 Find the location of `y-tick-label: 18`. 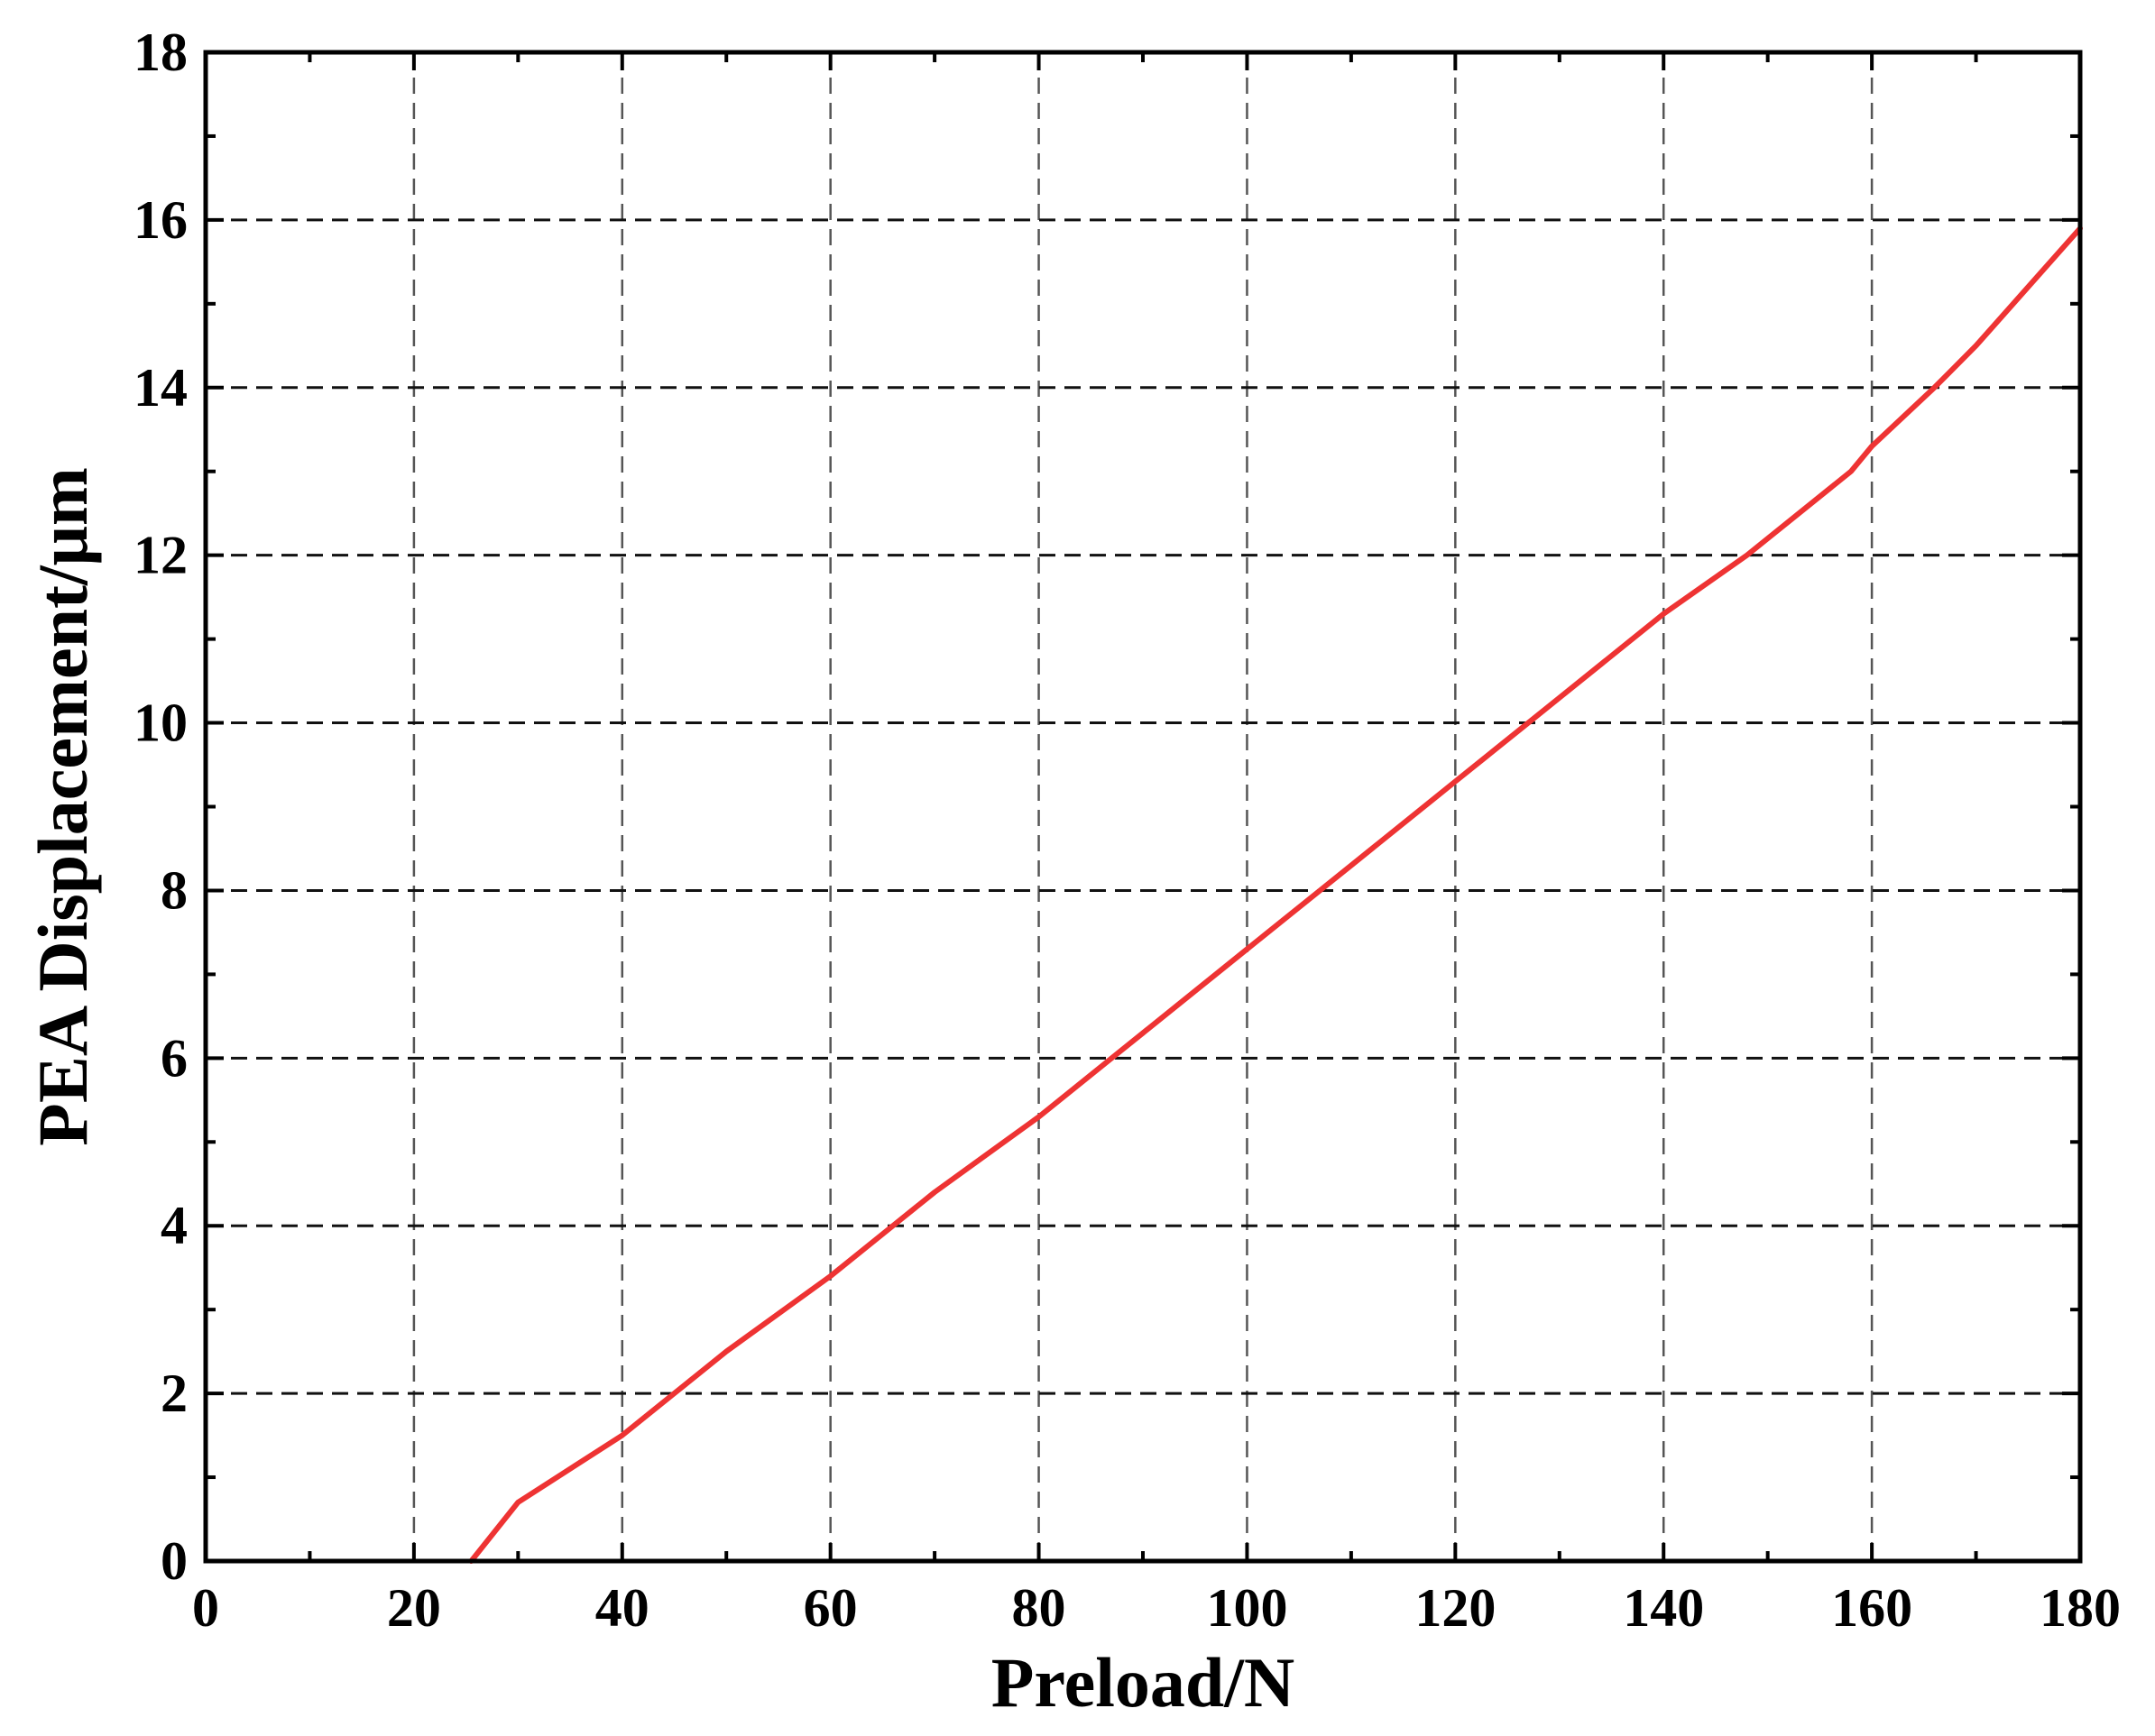

y-tick-label: 18 is located at coordinates (161, 53).